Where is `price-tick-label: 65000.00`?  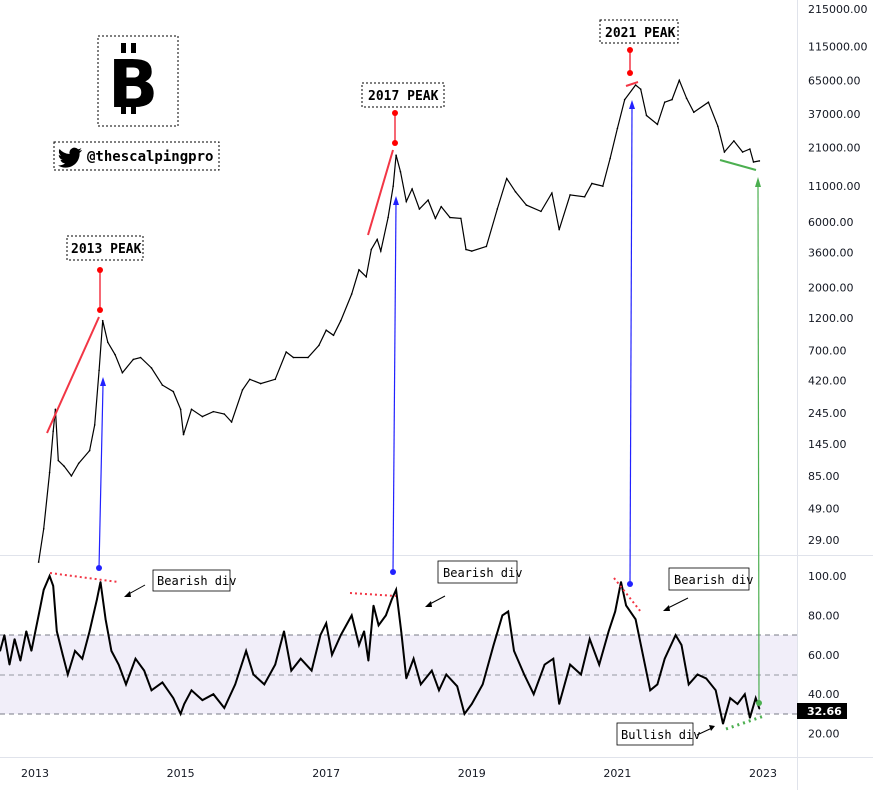 price-tick-label: 65000.00 is located at coordinates (834, 80).